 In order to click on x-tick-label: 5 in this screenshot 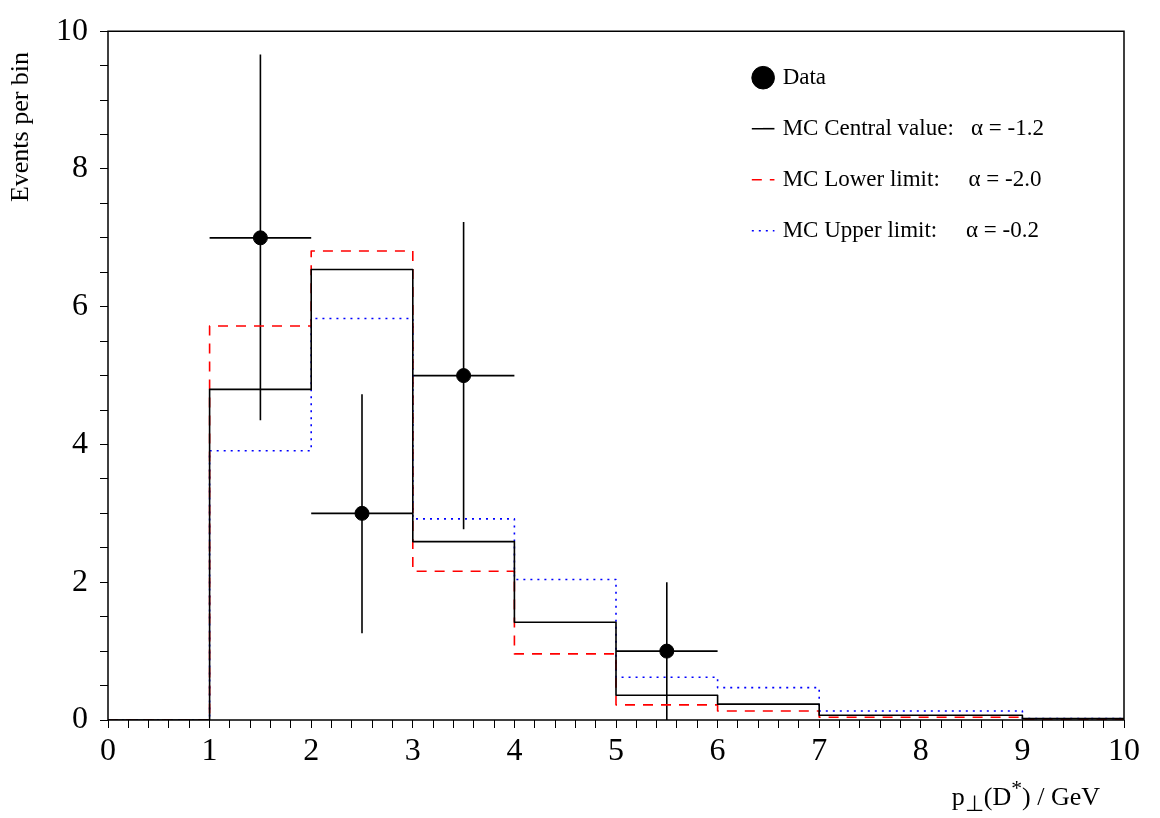, I will do `click(616, 748)`.